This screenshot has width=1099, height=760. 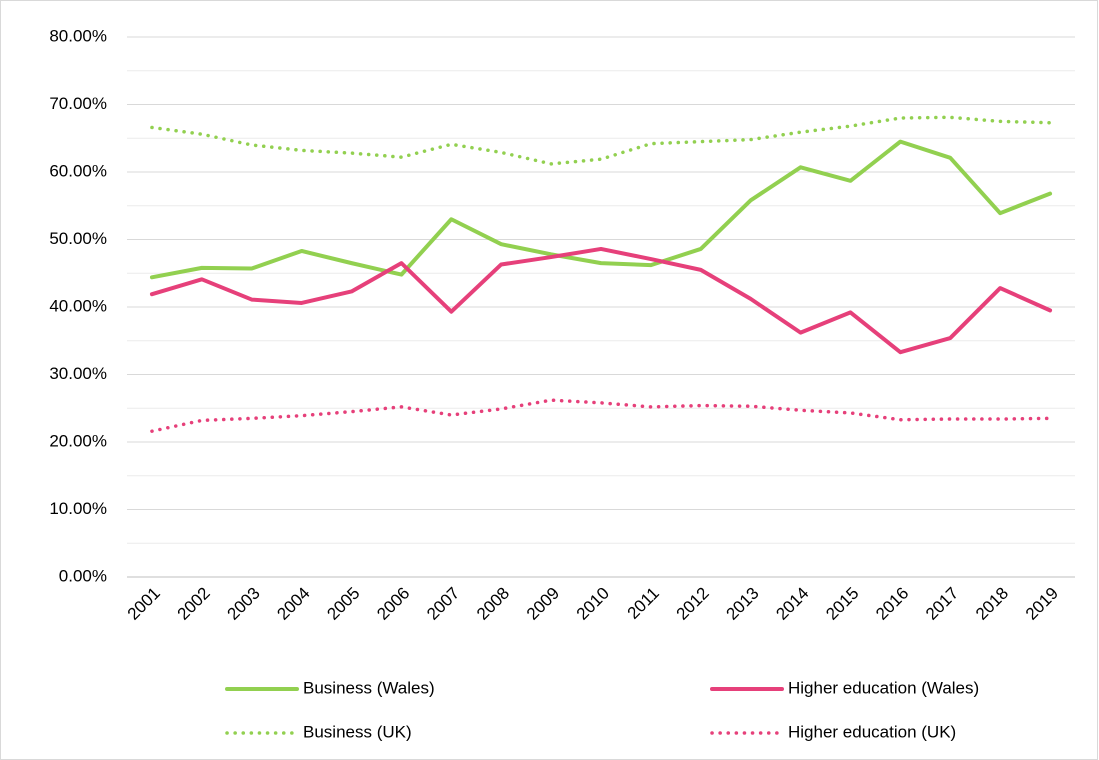 I want to click on y-tick-label: 40.00%, so click(x=78, y=305).